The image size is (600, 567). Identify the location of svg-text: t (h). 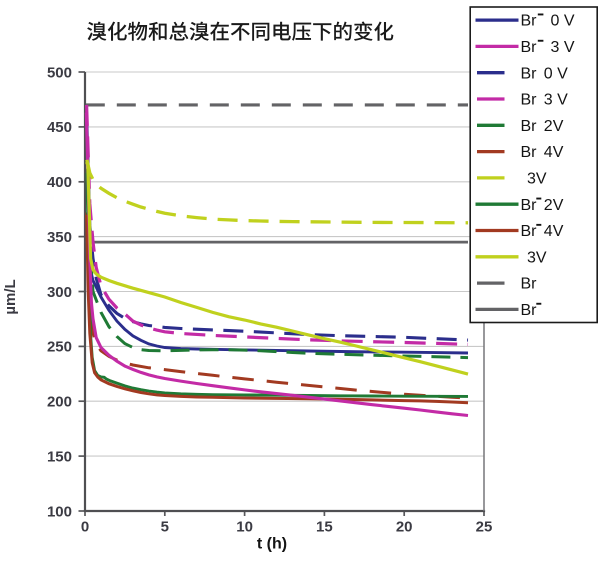
(272, 544).